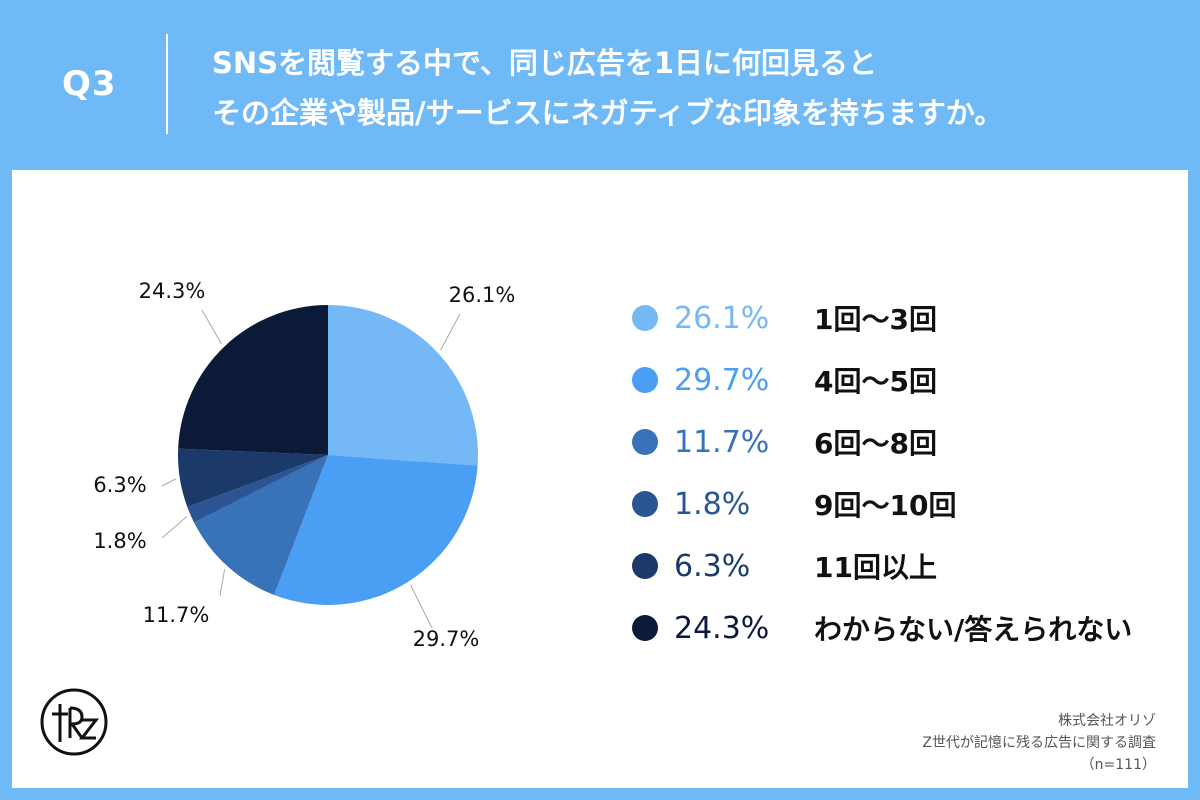 The width and height of the screenshot is (1200, 800). I want to click on legend-label: 6回〜8回, so click(875, 443).